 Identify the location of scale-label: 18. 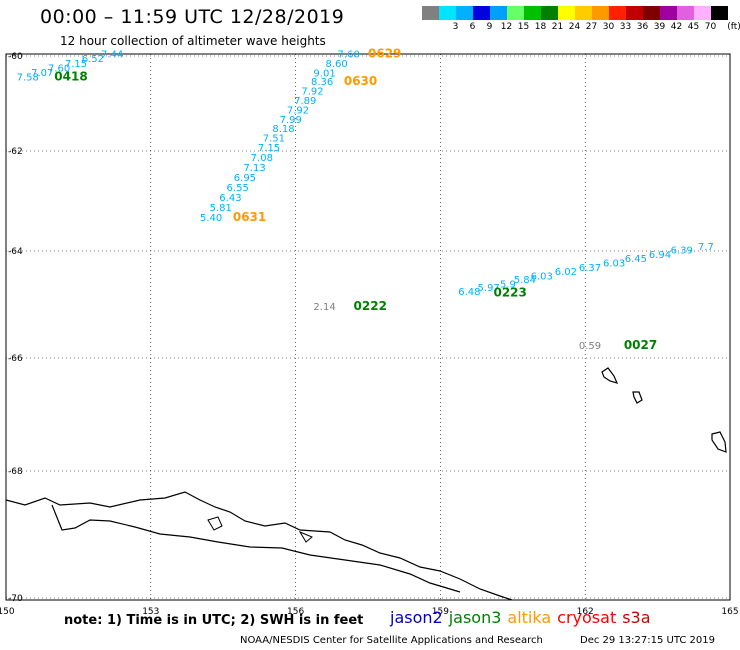
(540, 27).